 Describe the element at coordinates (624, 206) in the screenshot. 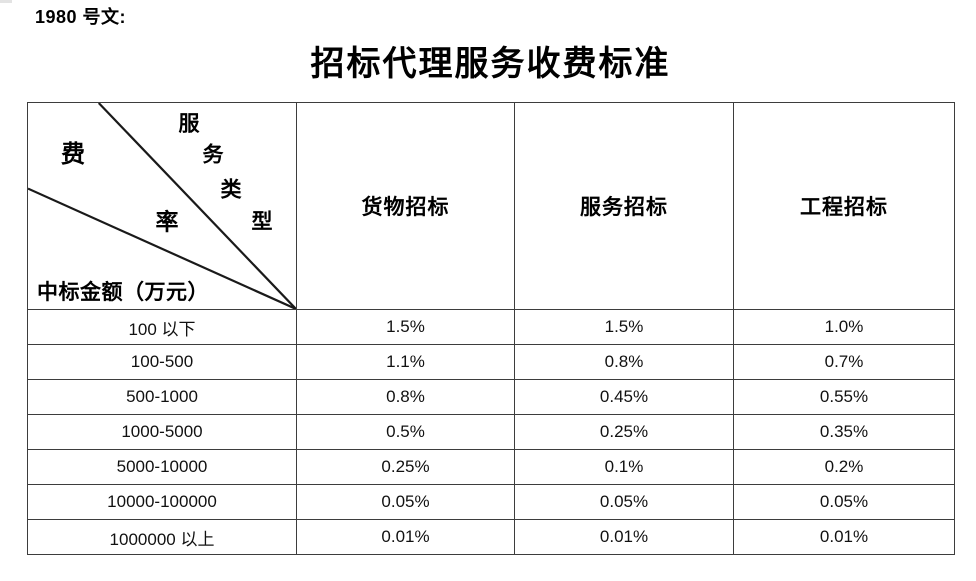

I see `column-header-services: 服务招标` at that location.